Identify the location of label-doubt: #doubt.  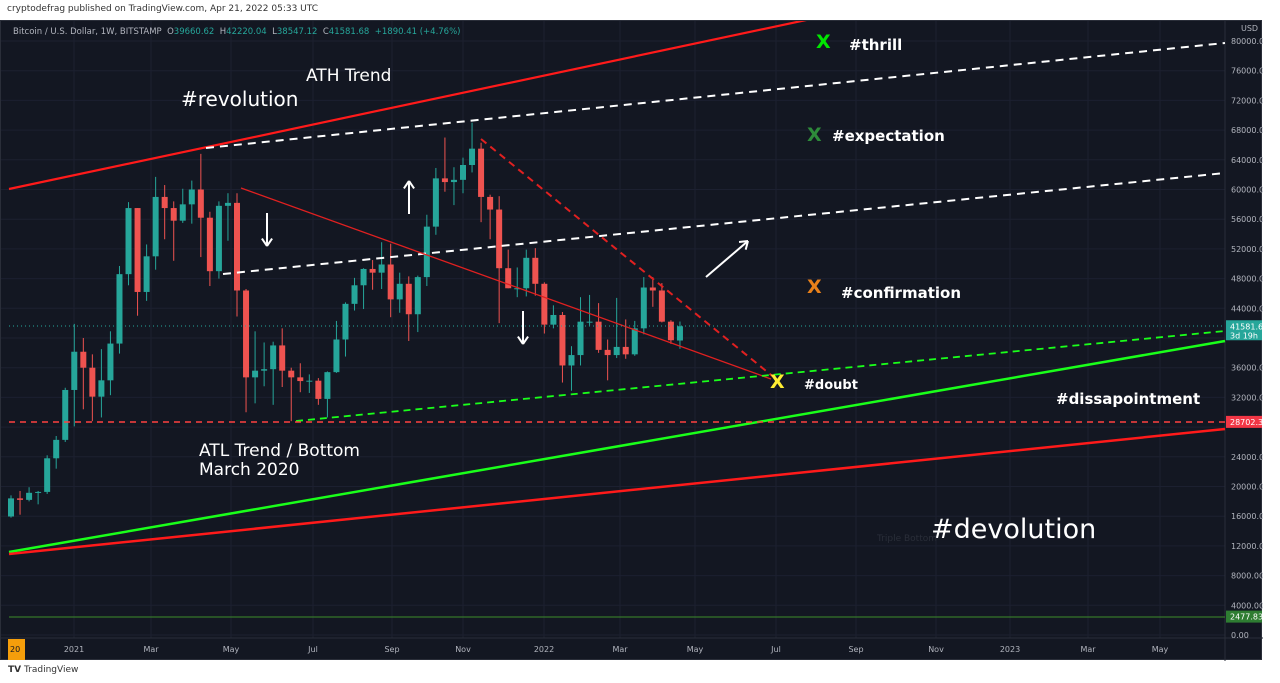
(831, 385).